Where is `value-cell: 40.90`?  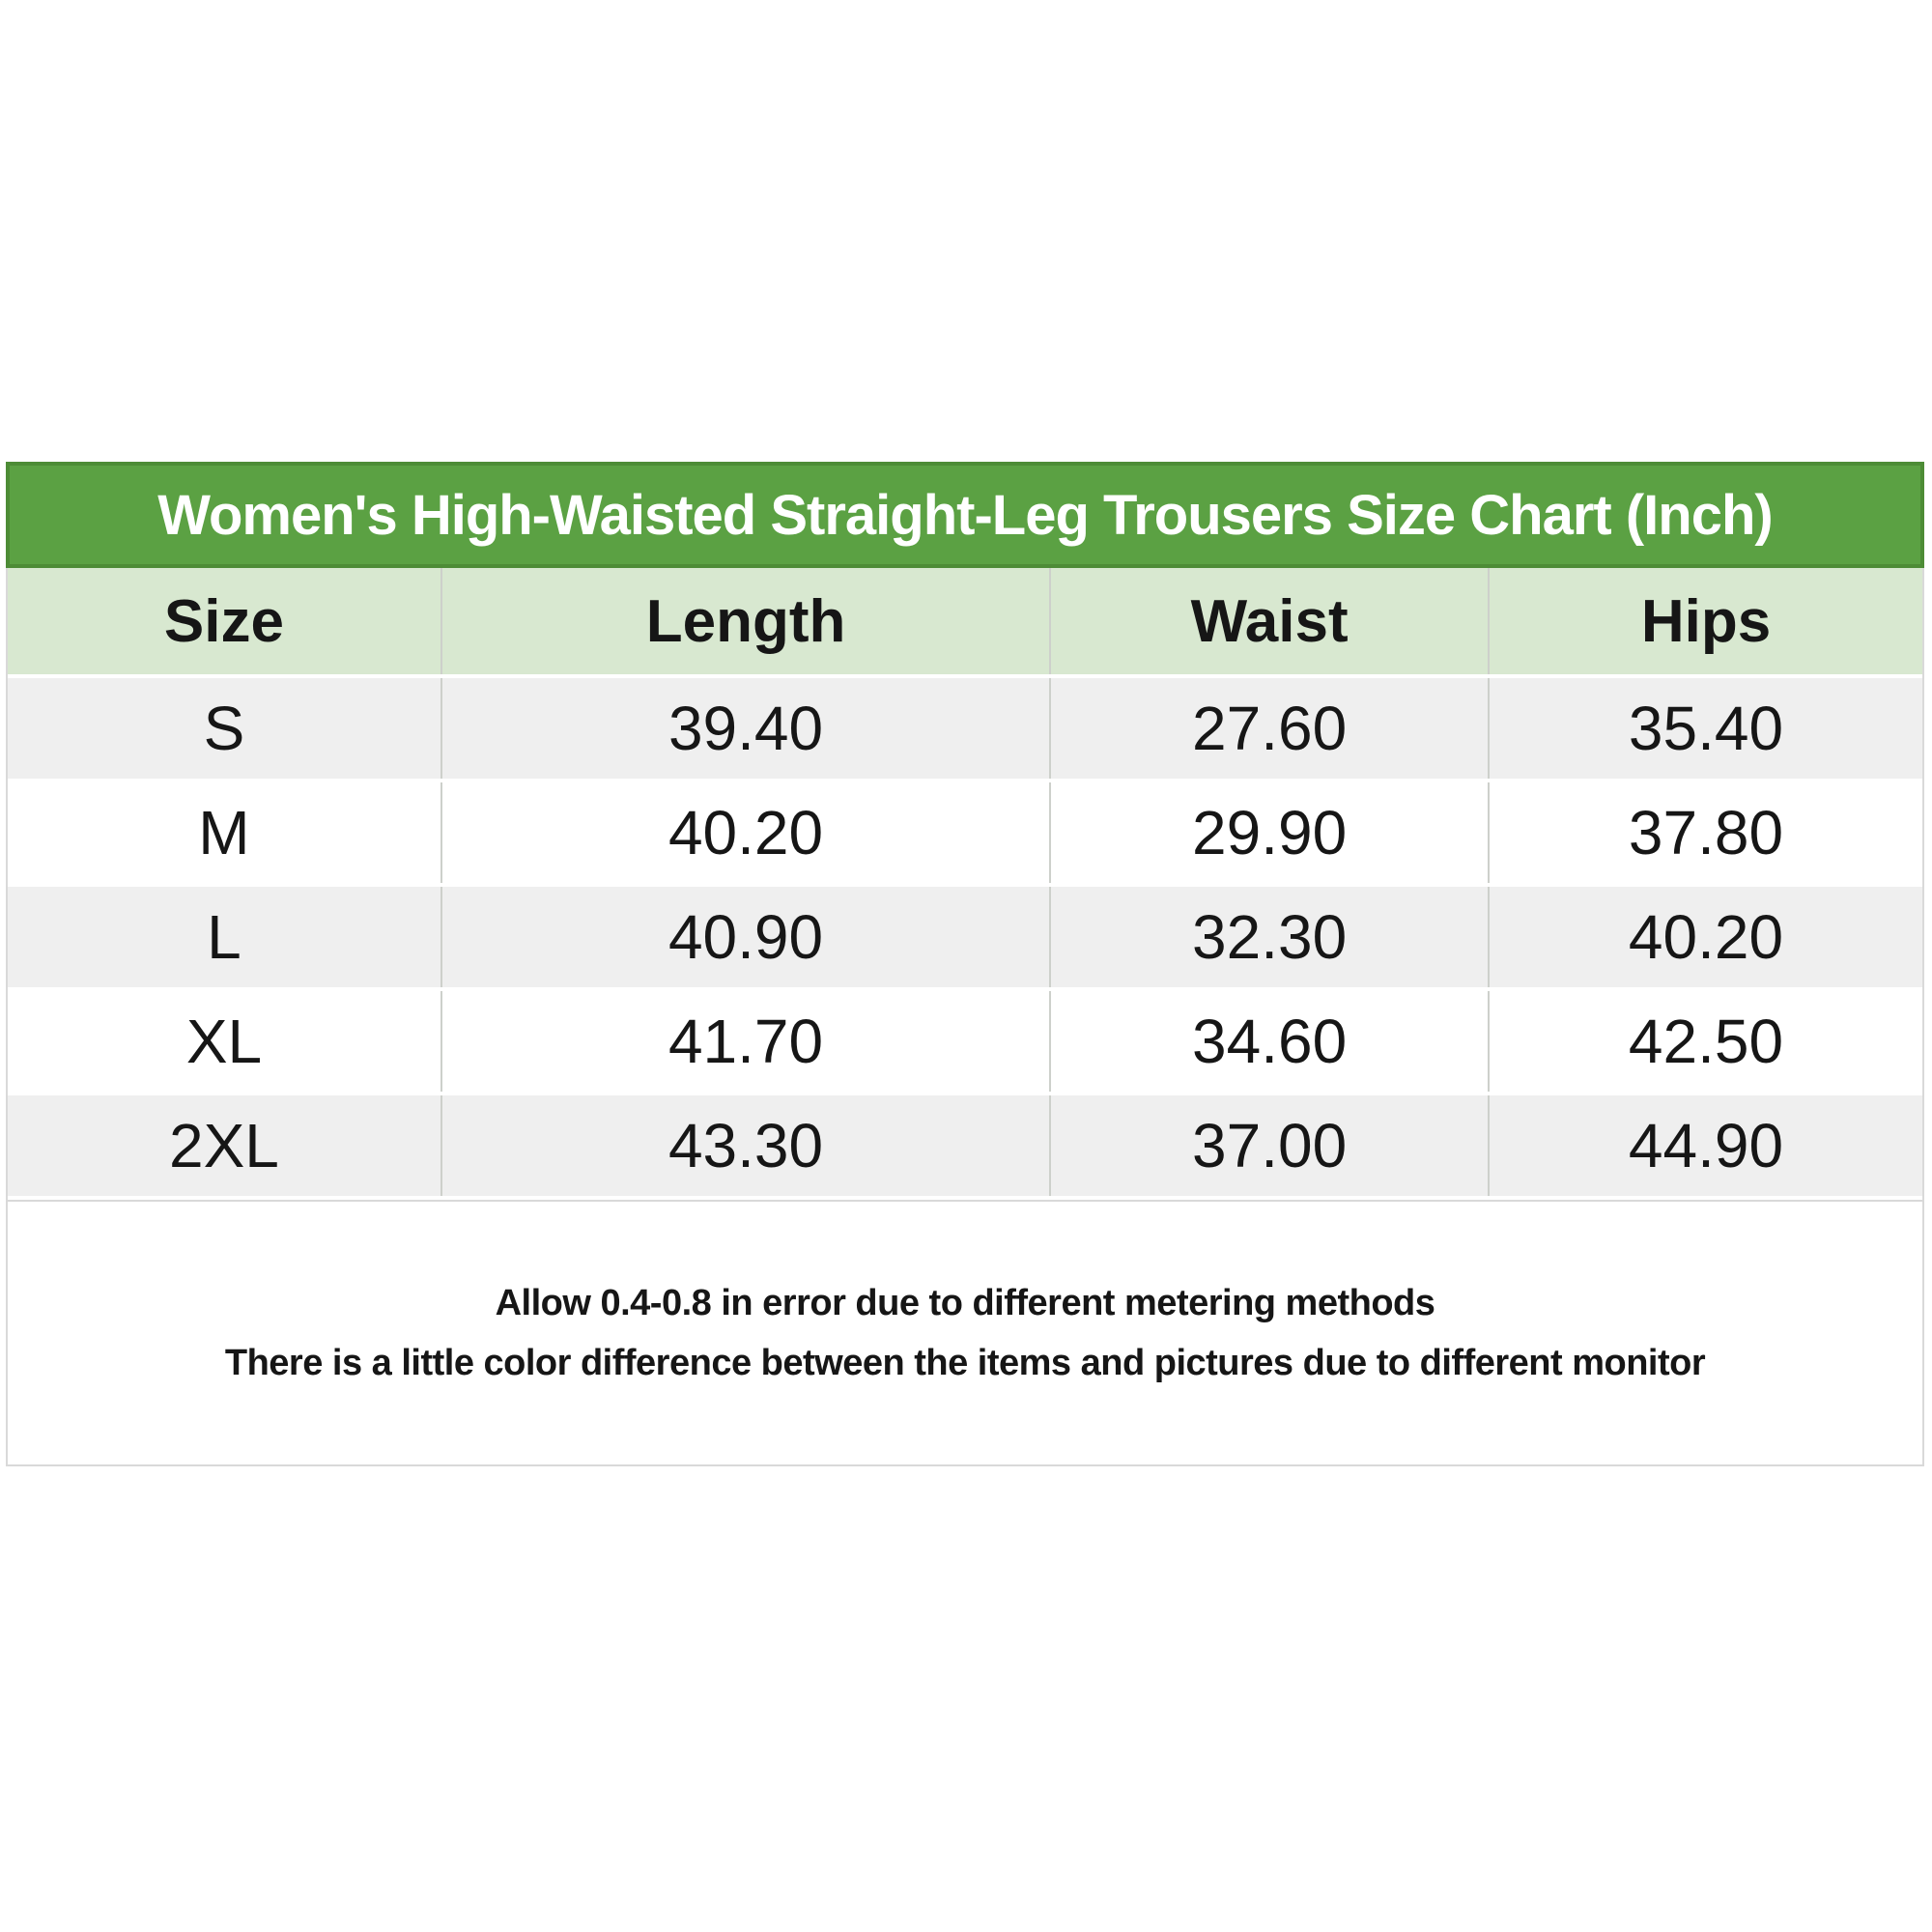
value-cell: 40.90 is located at coordinates (747, 937).